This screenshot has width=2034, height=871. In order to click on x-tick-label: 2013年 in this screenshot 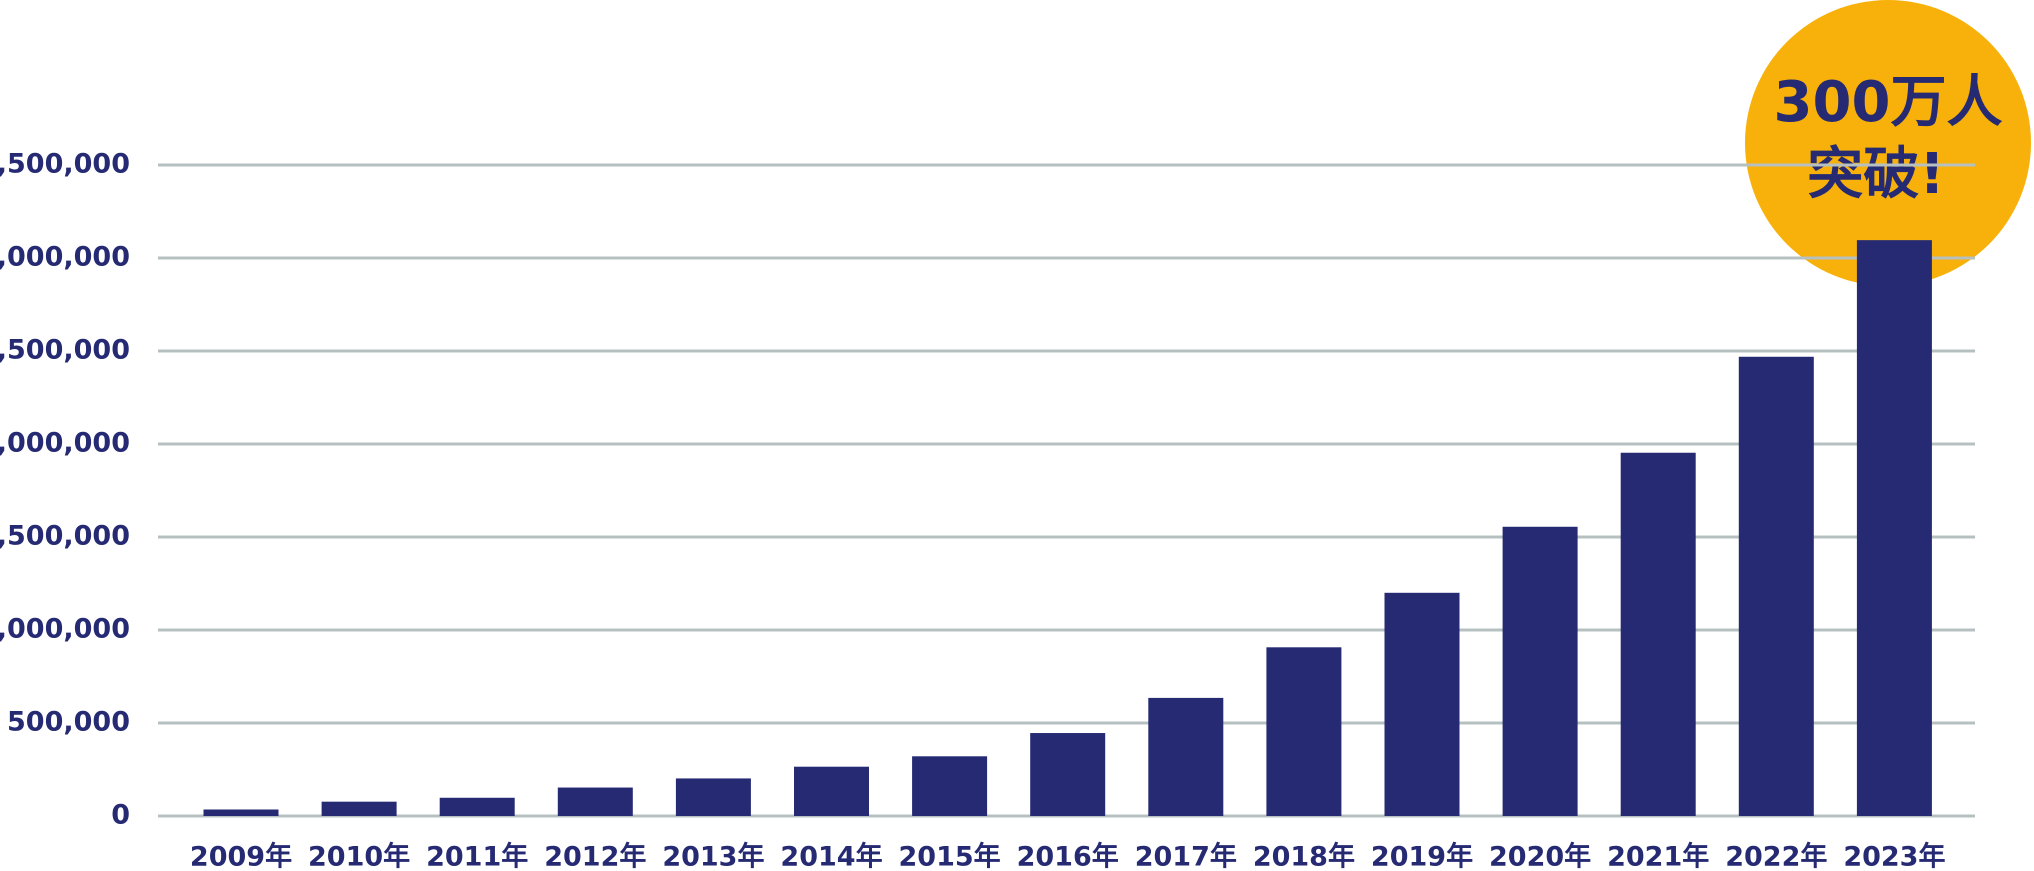, I will do `click(713, 856)`.